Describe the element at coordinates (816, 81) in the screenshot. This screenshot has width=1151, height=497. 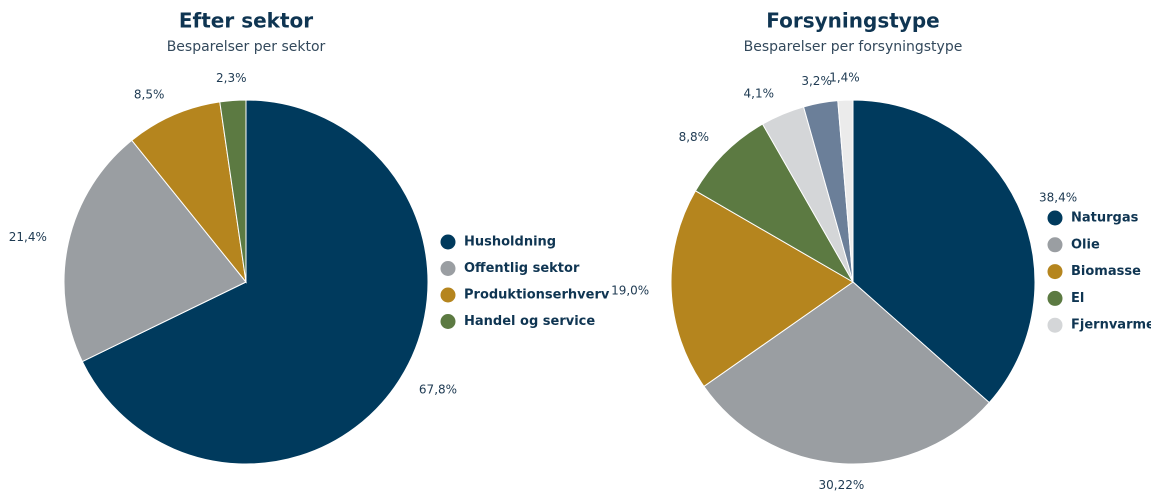
I see `value-label: 3,2%` at that location.